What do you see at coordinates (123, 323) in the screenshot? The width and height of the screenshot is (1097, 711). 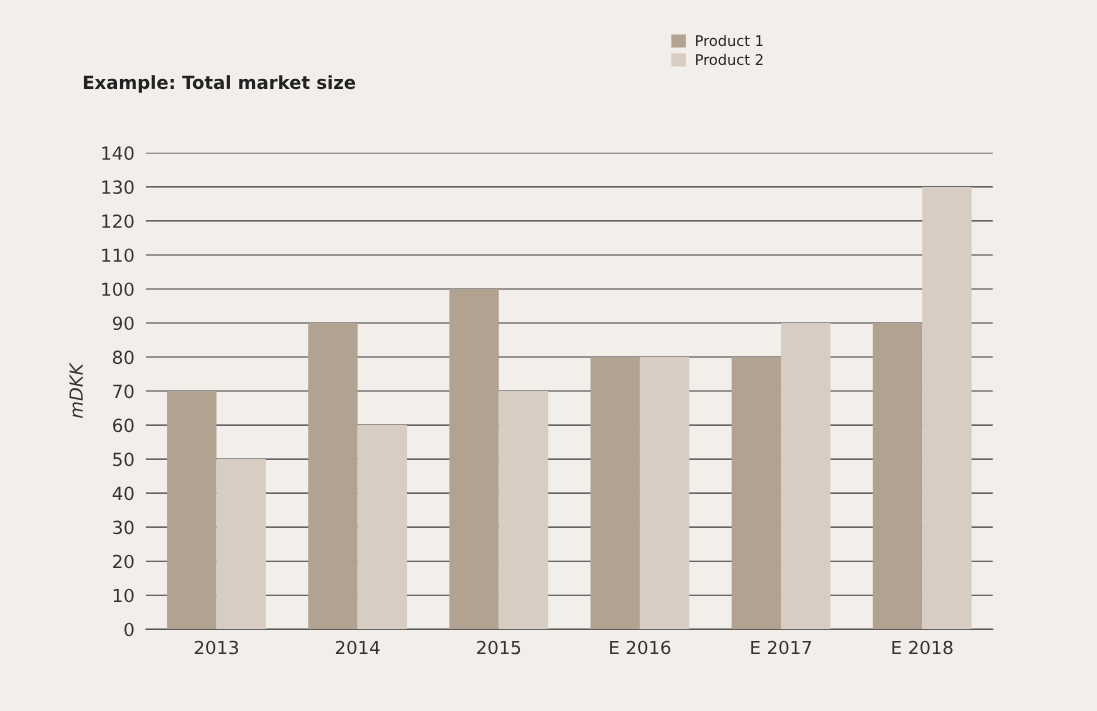 I see `y-tick-label: 90` at bounding box center [123, 323].